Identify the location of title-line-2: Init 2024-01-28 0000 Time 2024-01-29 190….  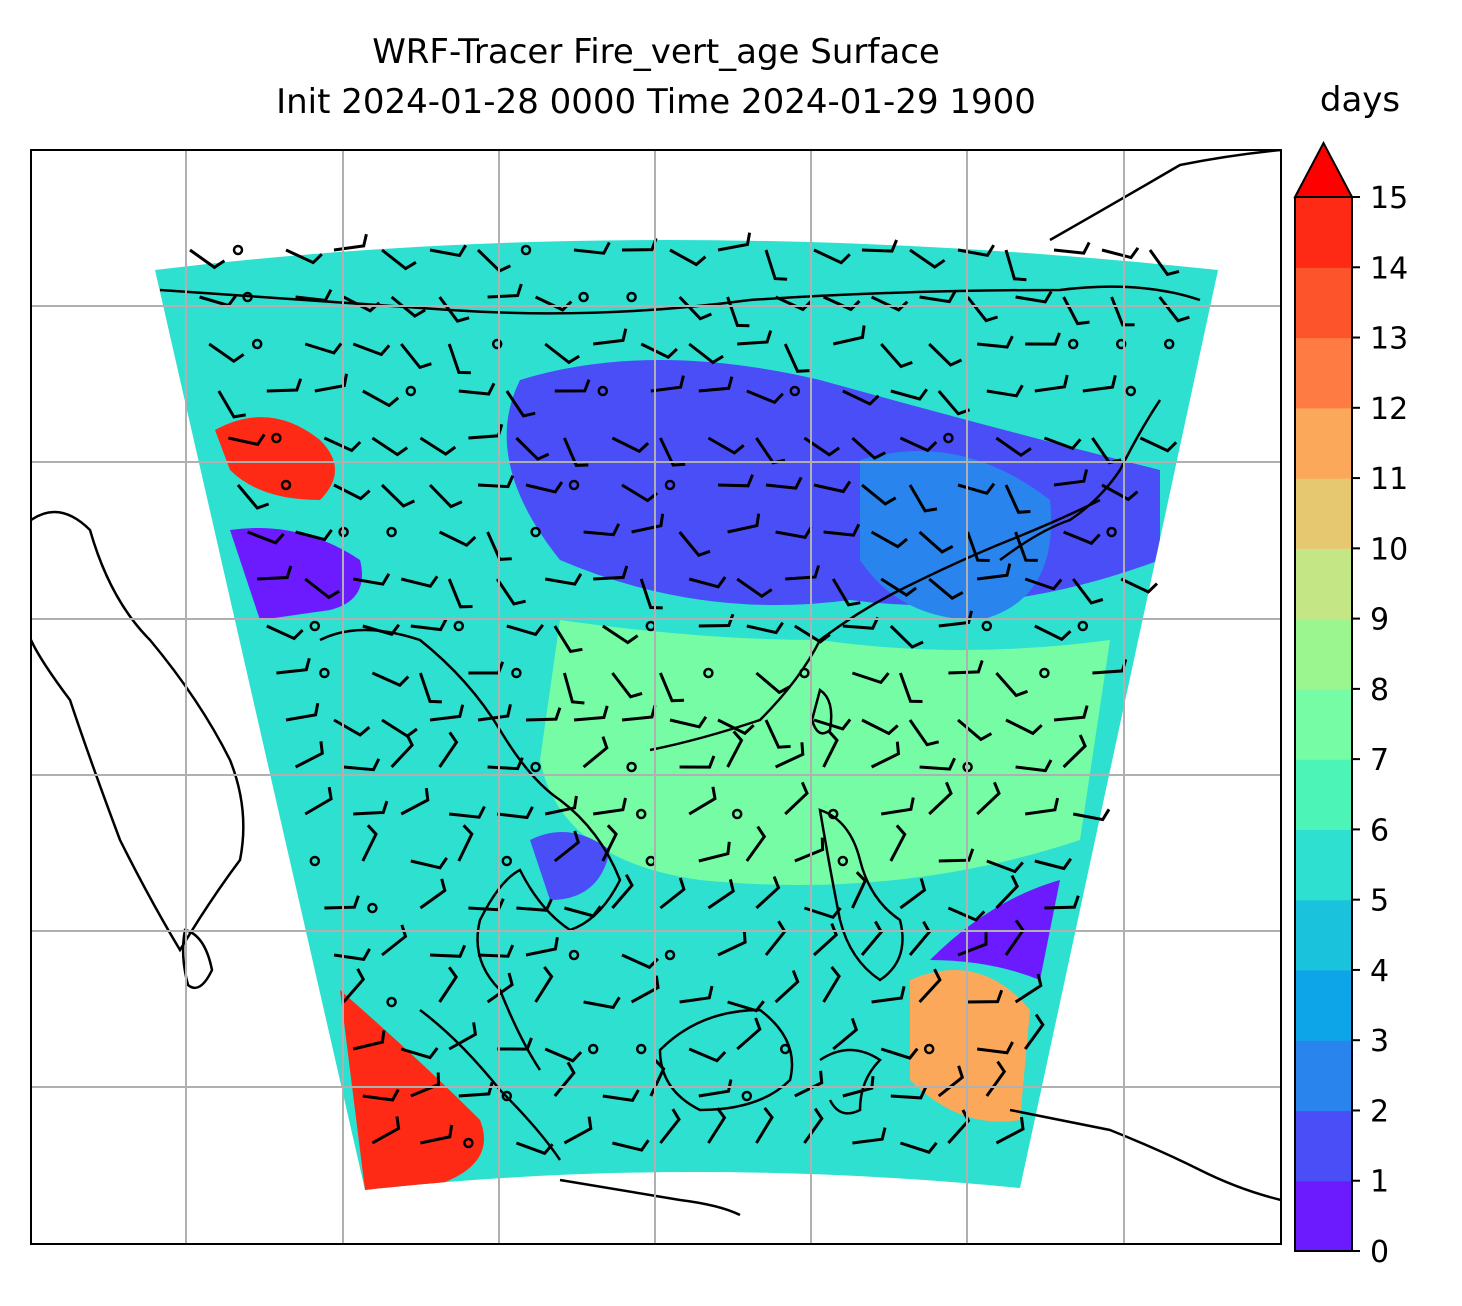
(656, 102).